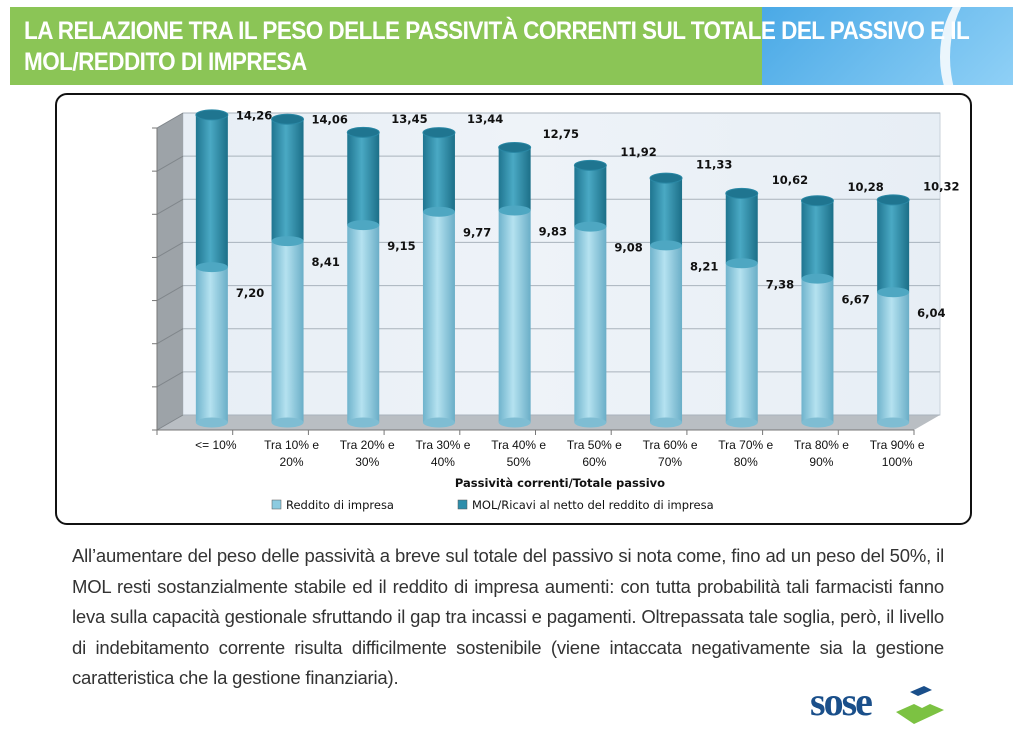 This screenshot has height=737, width=1024. What do you see at coordinates (594, 462) in the screenshot?
I see `x-tick-label: 60%` at bounding box center [594, 462].